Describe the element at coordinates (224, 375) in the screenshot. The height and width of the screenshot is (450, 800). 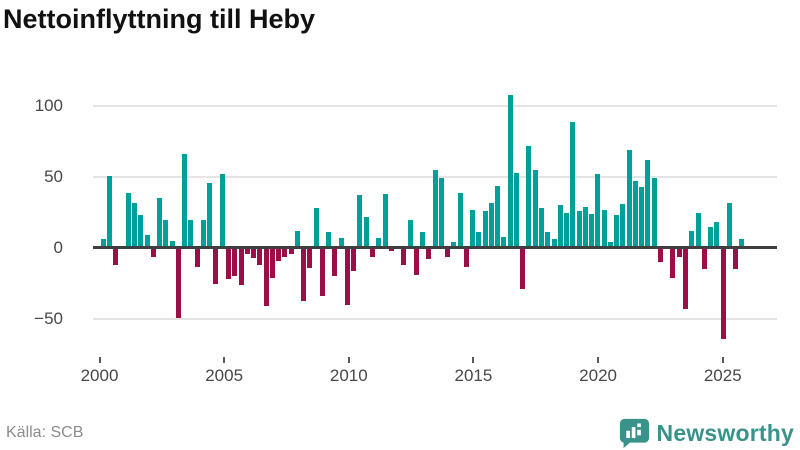
I see `x-axis-label: 2005` at that location.